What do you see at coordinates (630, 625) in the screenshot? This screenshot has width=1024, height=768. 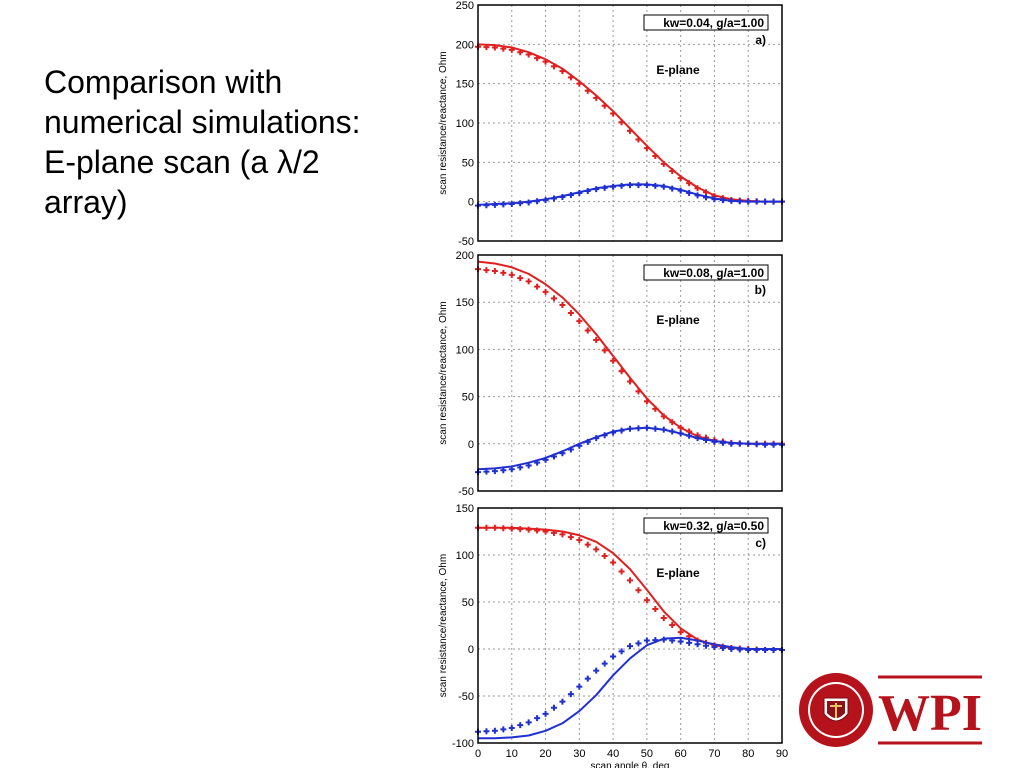 I see `plot-frame` at bounding box center [630, 625].